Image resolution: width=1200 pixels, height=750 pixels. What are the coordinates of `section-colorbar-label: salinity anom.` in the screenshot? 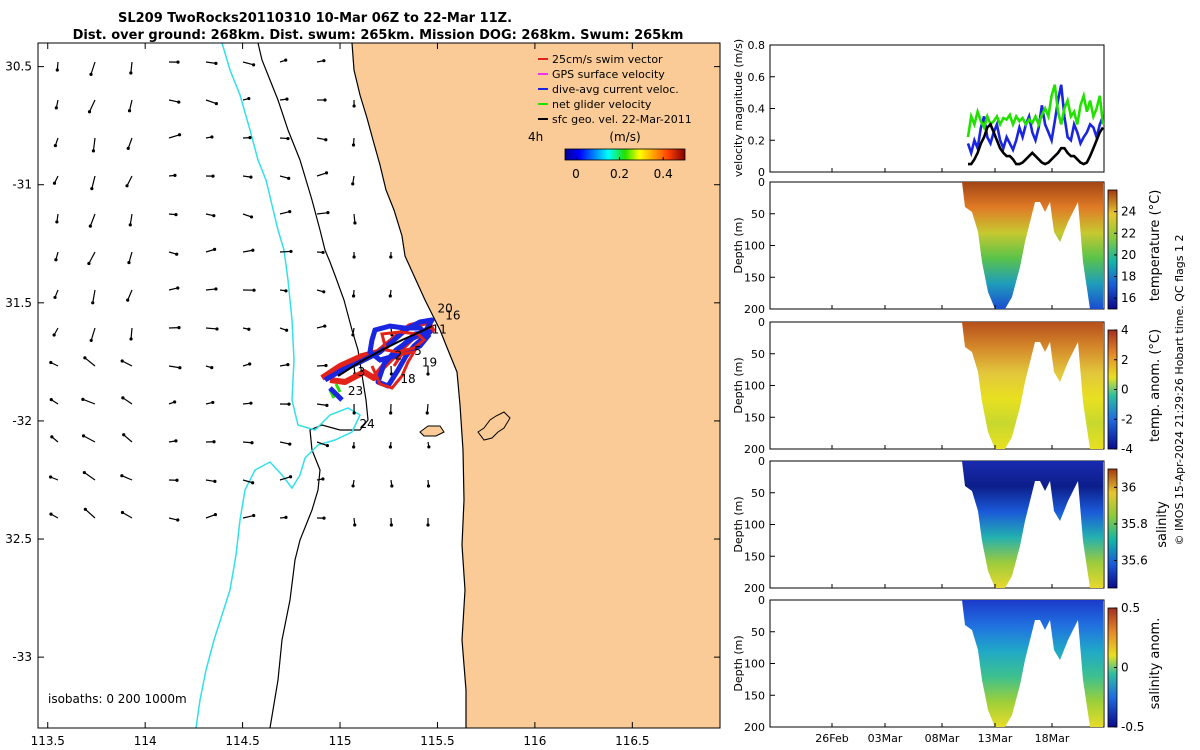 It's located at (1155, 664).